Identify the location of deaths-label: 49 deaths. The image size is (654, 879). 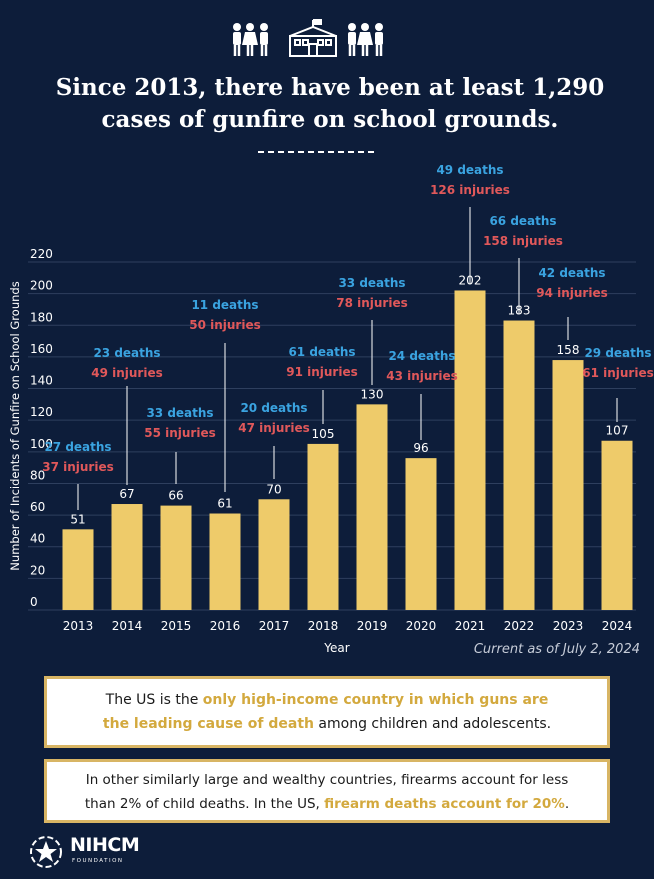
(469, 170).